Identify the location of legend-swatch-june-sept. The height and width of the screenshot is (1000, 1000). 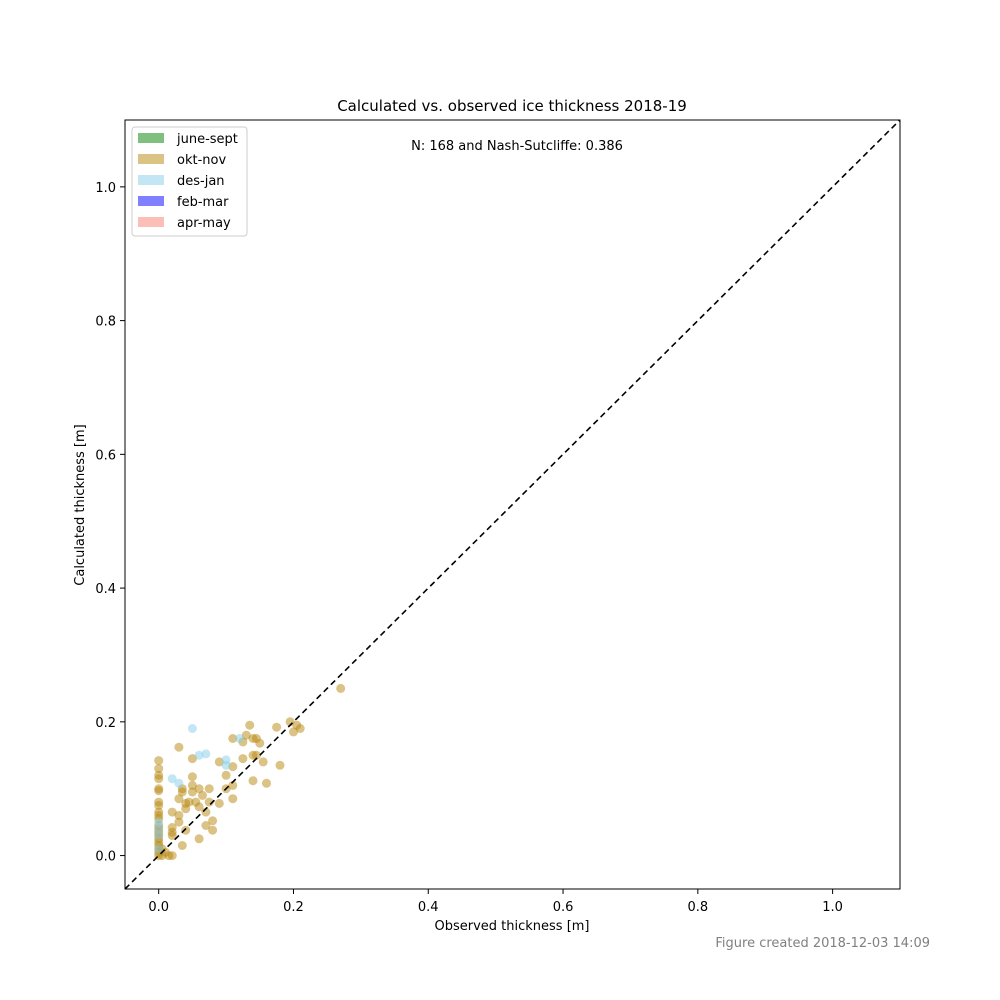
(151, 138).